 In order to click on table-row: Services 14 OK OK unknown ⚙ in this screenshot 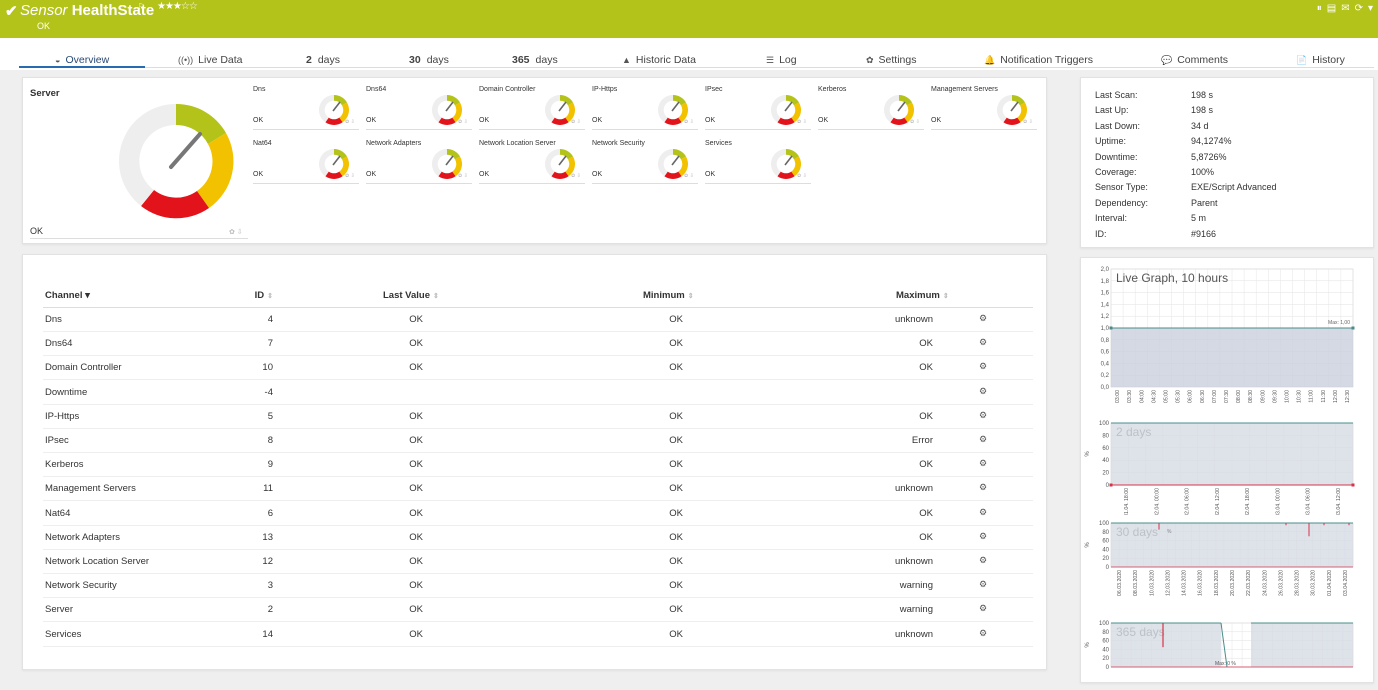, I will do `click(538, 635)`.